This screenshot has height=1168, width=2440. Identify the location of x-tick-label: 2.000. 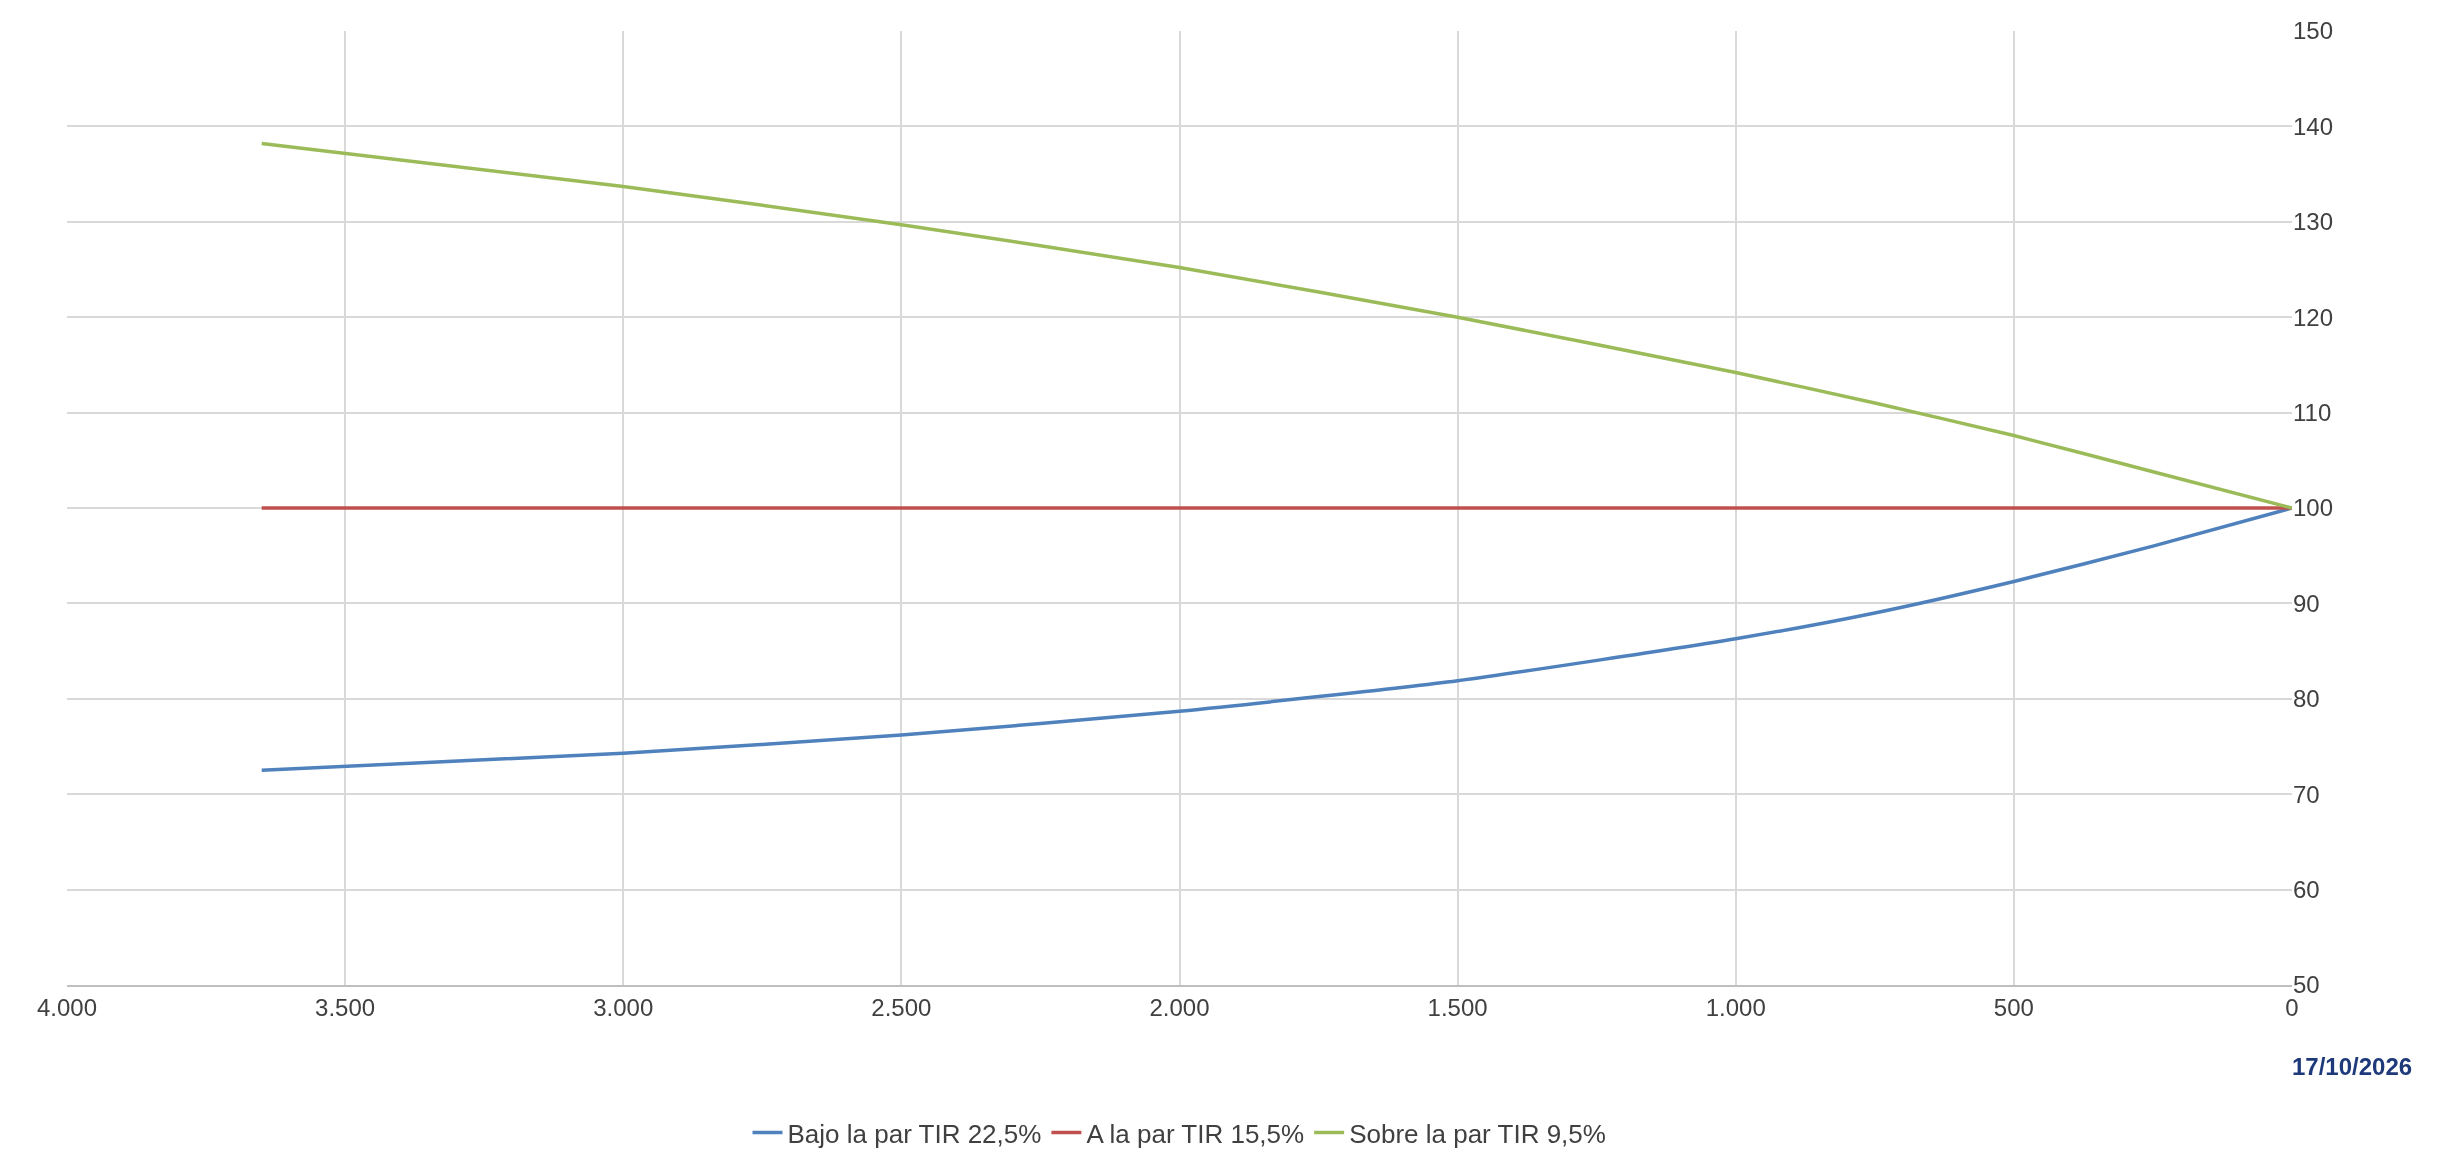
(1179, 1007).